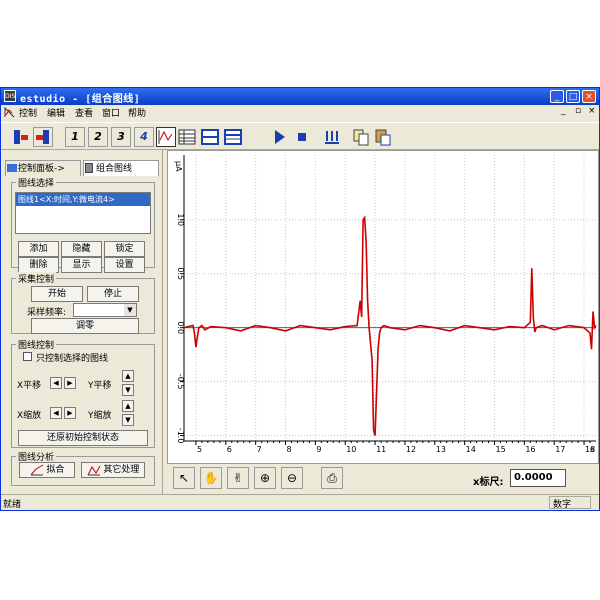 This screenshot has height=600, width=600. I want to click on start-button: 开始, so click(57, 294).